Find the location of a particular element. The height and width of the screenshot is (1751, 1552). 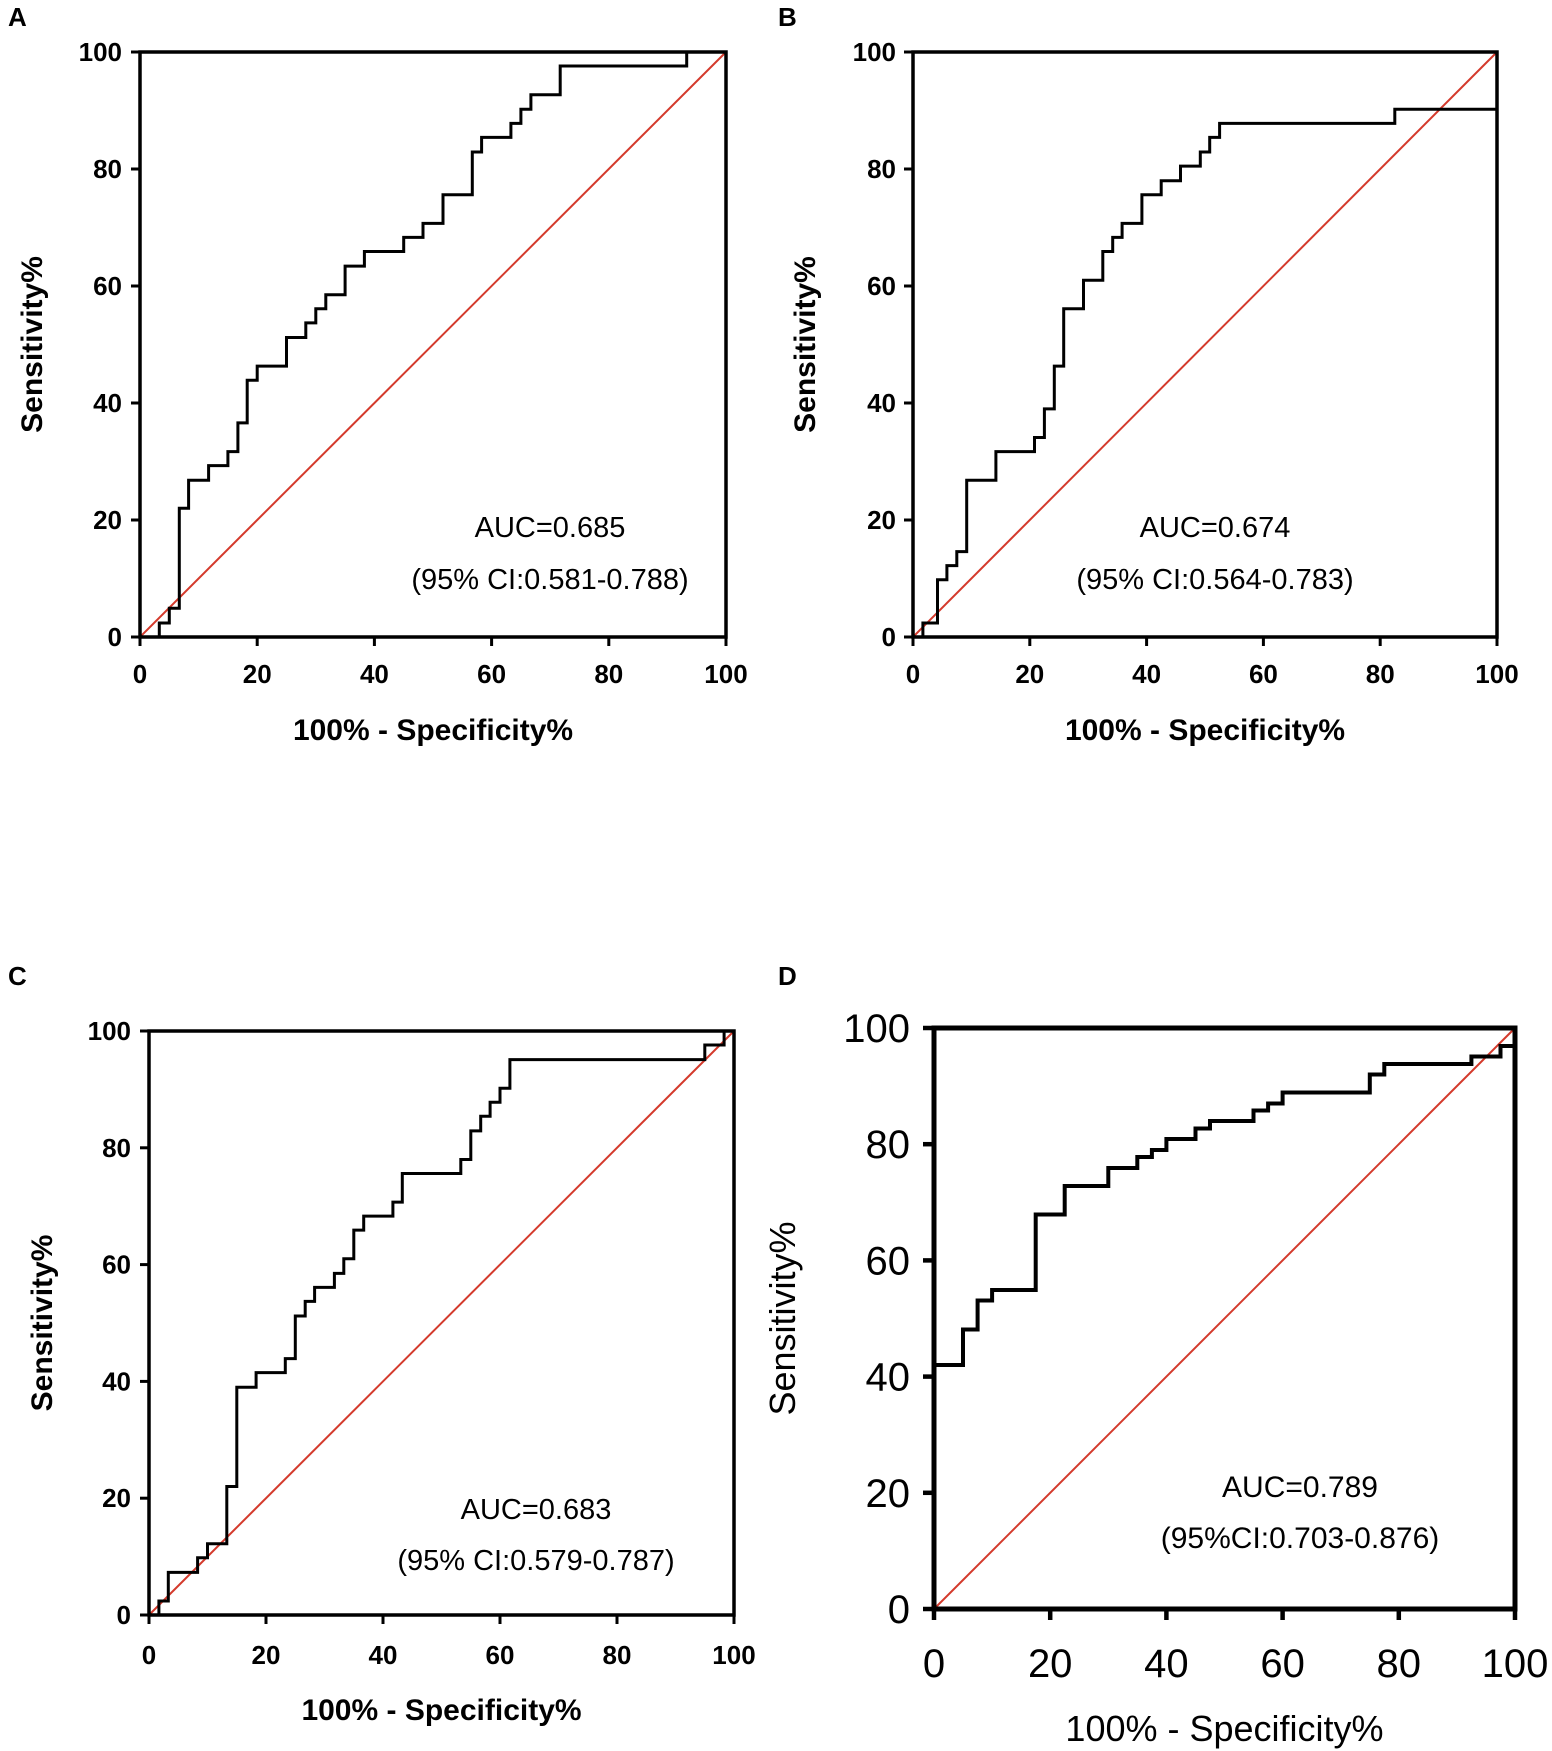

auc-annotation: AUC=0.683 is located at coordinates (536, 1510).